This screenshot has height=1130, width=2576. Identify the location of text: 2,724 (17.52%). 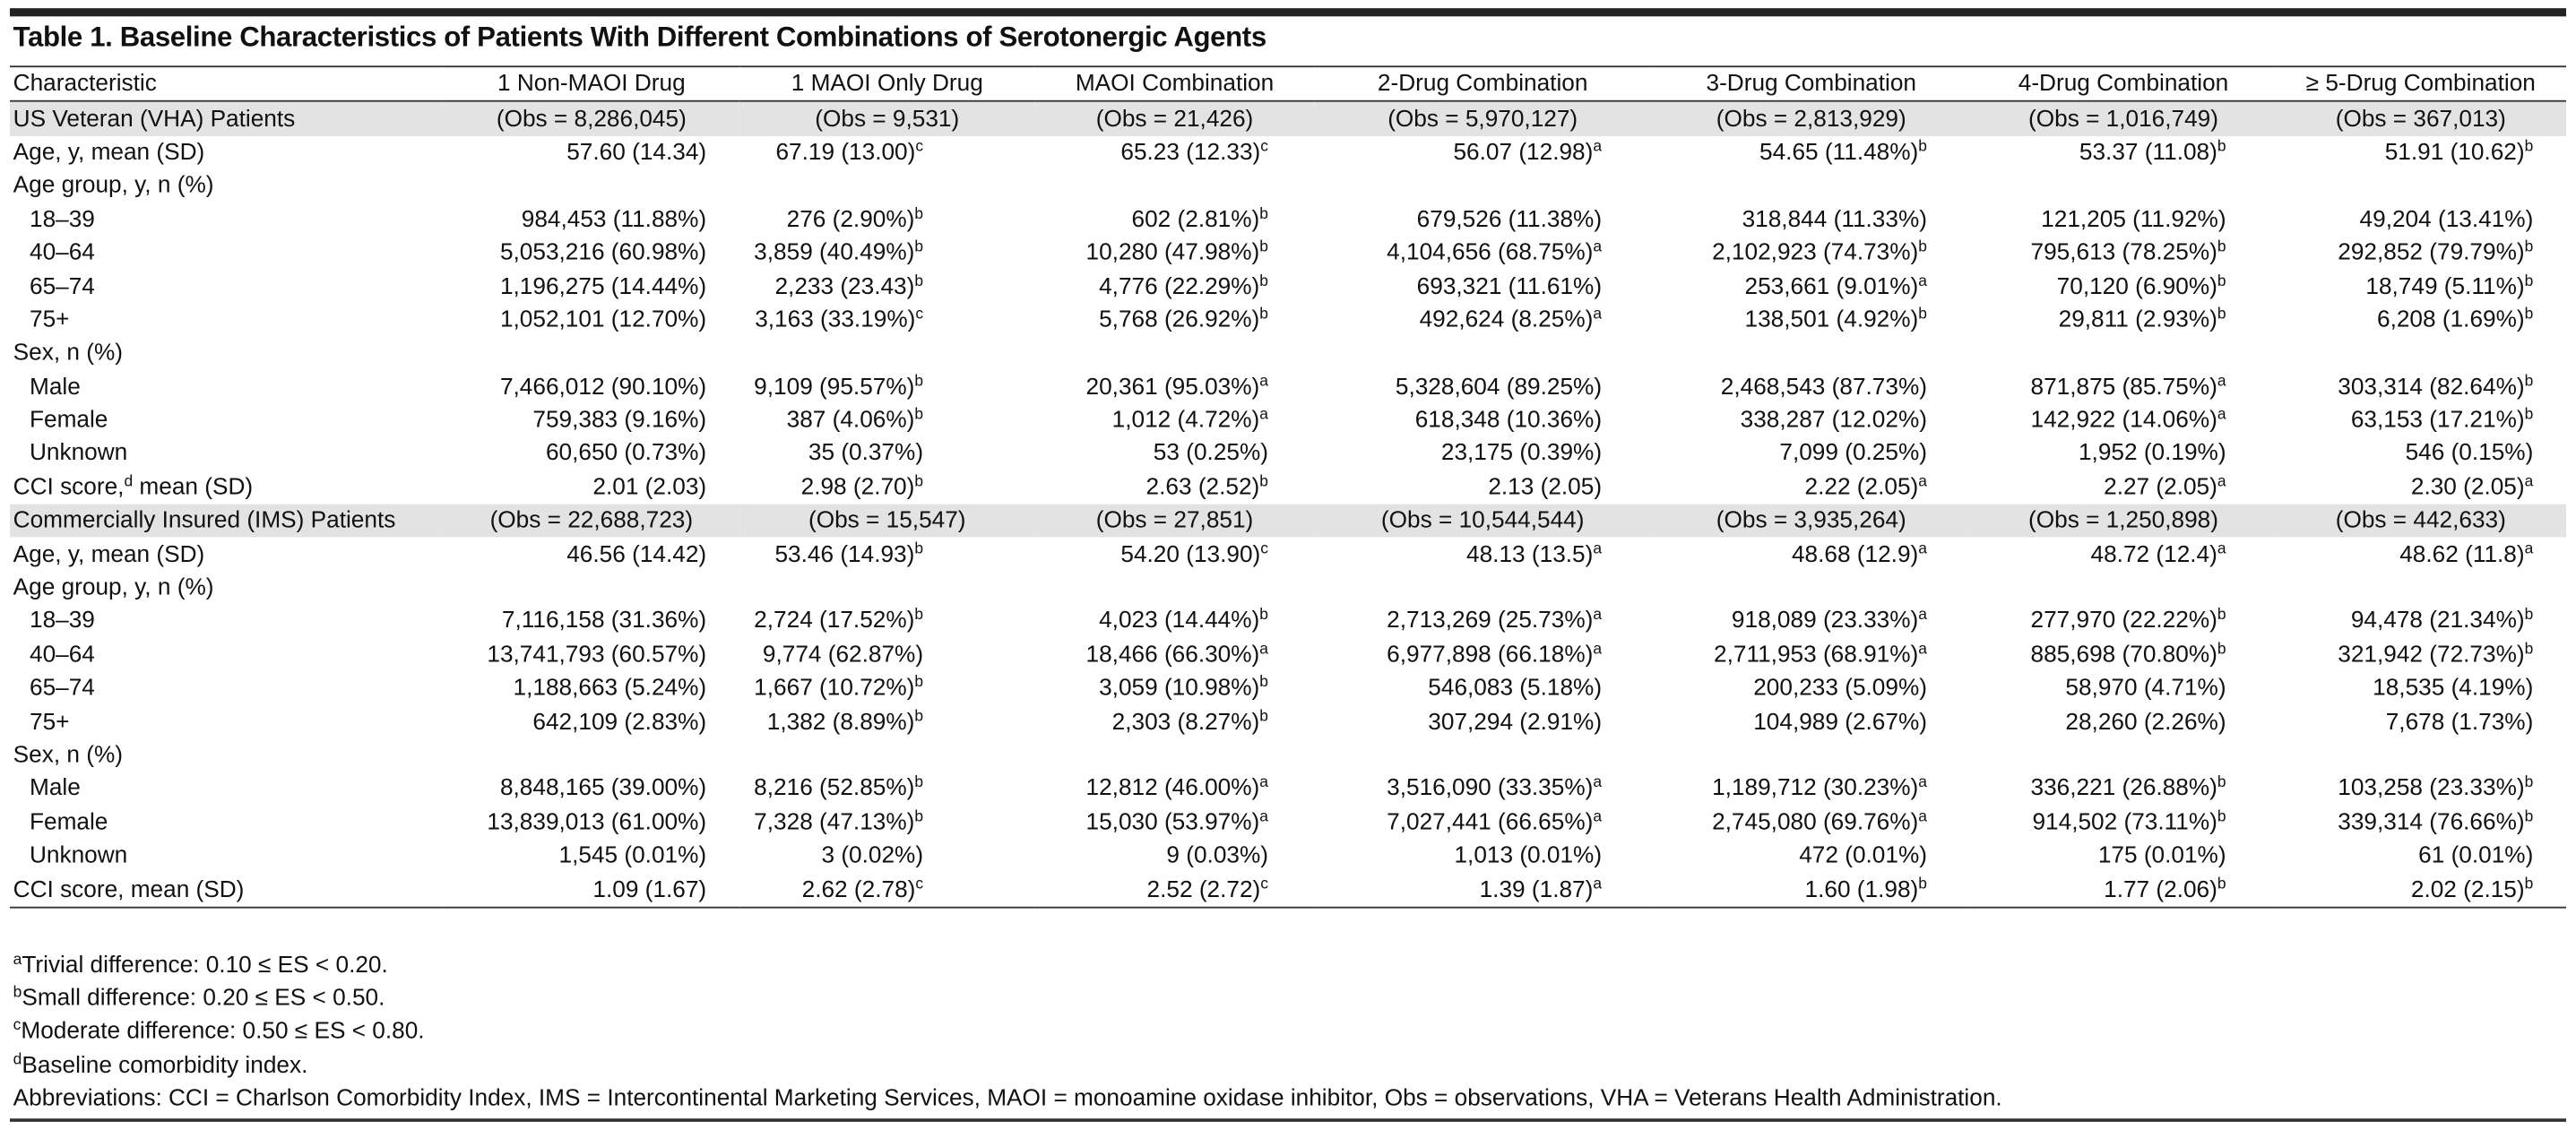
(834, 621).